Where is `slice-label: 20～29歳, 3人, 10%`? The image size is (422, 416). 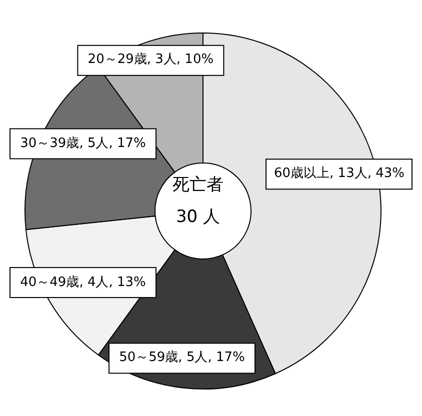
slice-label: 20～29歳, 3人, 10% is located at coordinates (150, 60).